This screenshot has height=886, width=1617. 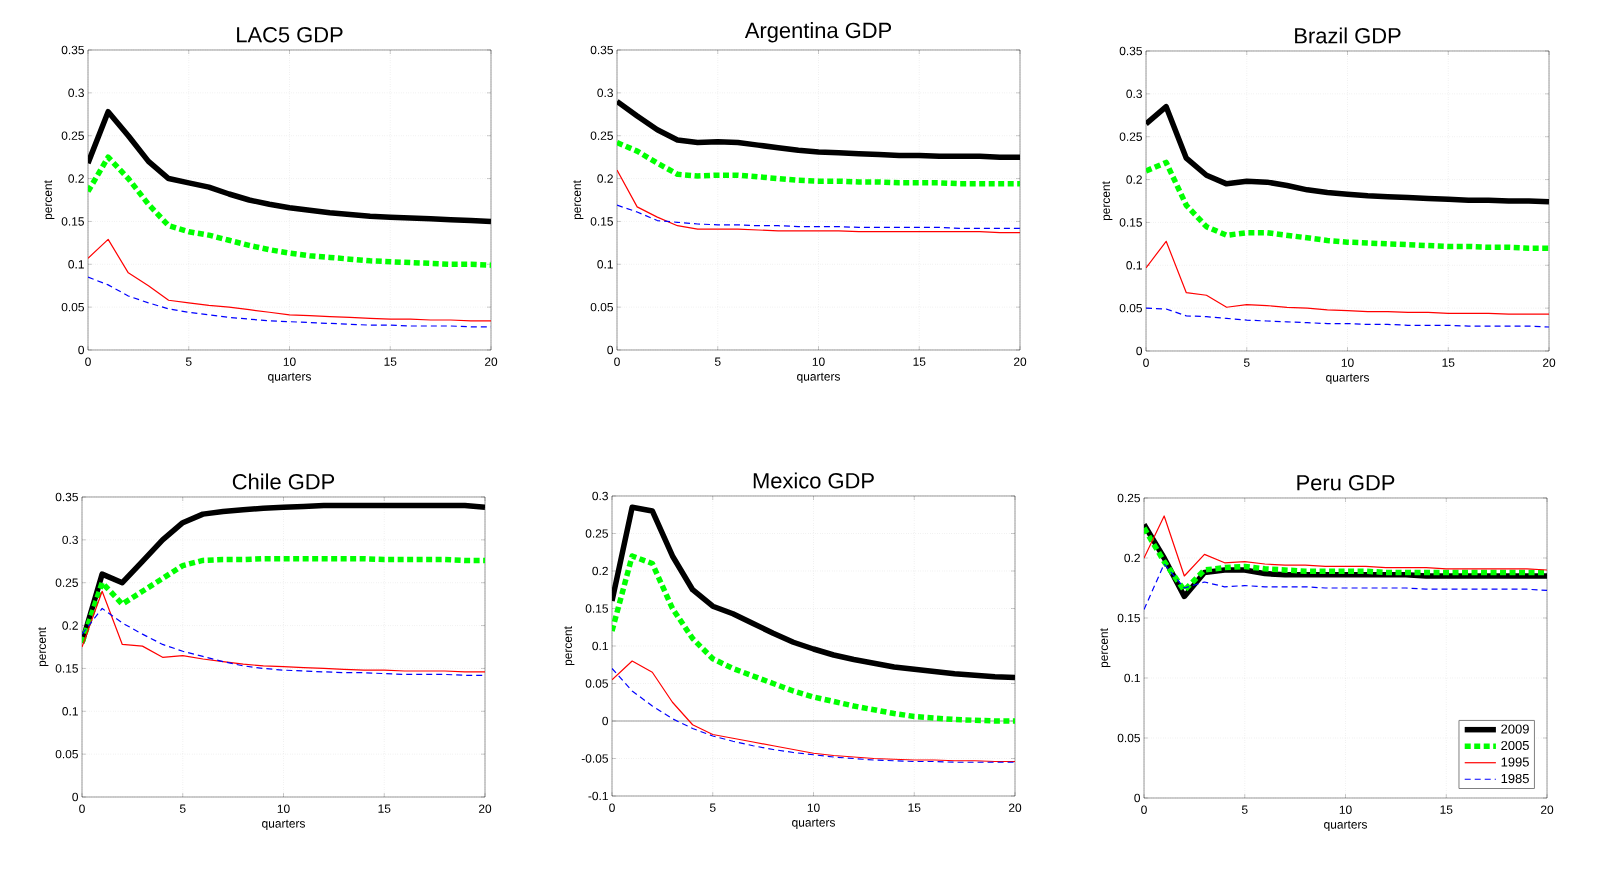 I want to click on legend-label: 2009, so click(x=1515, y=729).